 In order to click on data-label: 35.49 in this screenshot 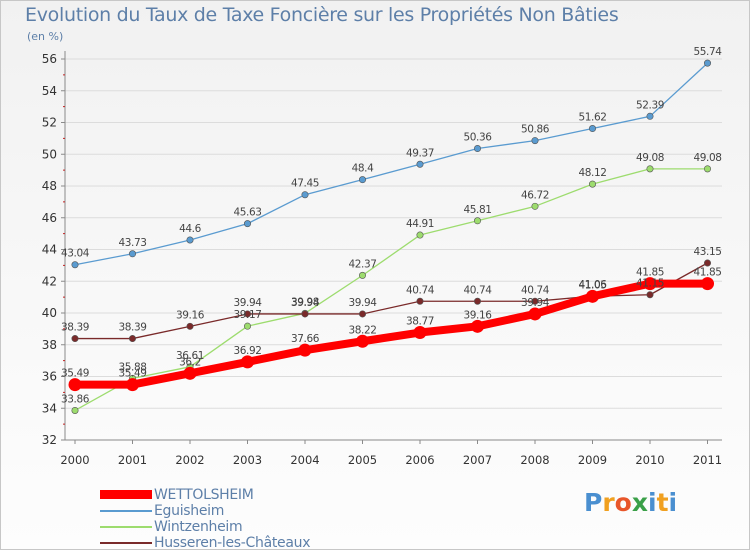, I will do `click(132, 374)`.